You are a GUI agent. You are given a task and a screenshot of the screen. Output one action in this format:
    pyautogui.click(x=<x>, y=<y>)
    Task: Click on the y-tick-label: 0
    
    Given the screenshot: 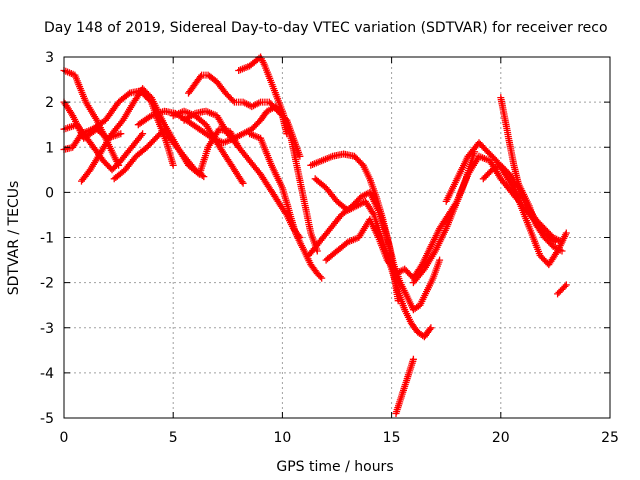 What is the action you would take?
    pyautogui.click(x=49, y=193)
    